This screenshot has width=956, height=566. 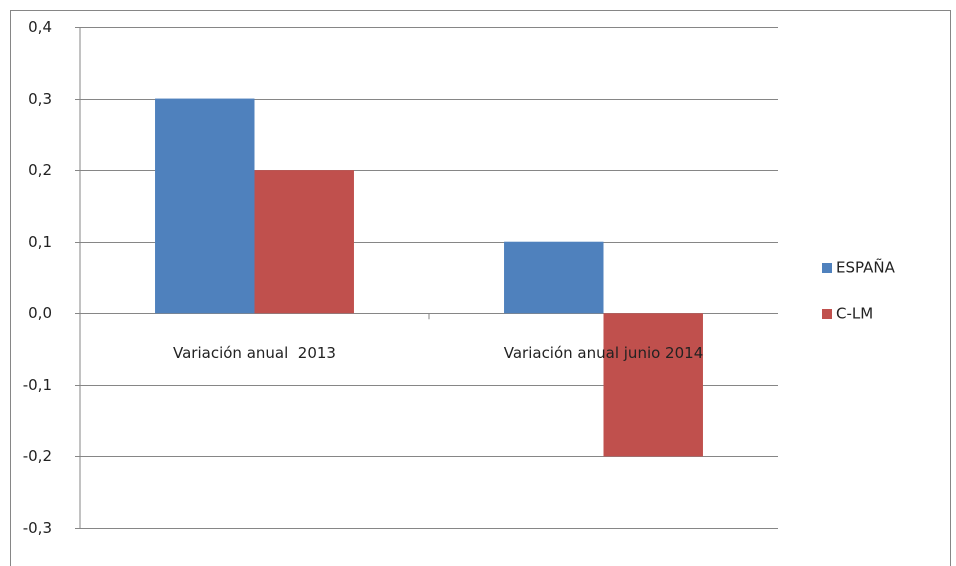 What do you see at coordinates (603, 353) in the screenshot?
I see `x-tick-label: Variación anual junio 2014` at bounding box center [603, 353].